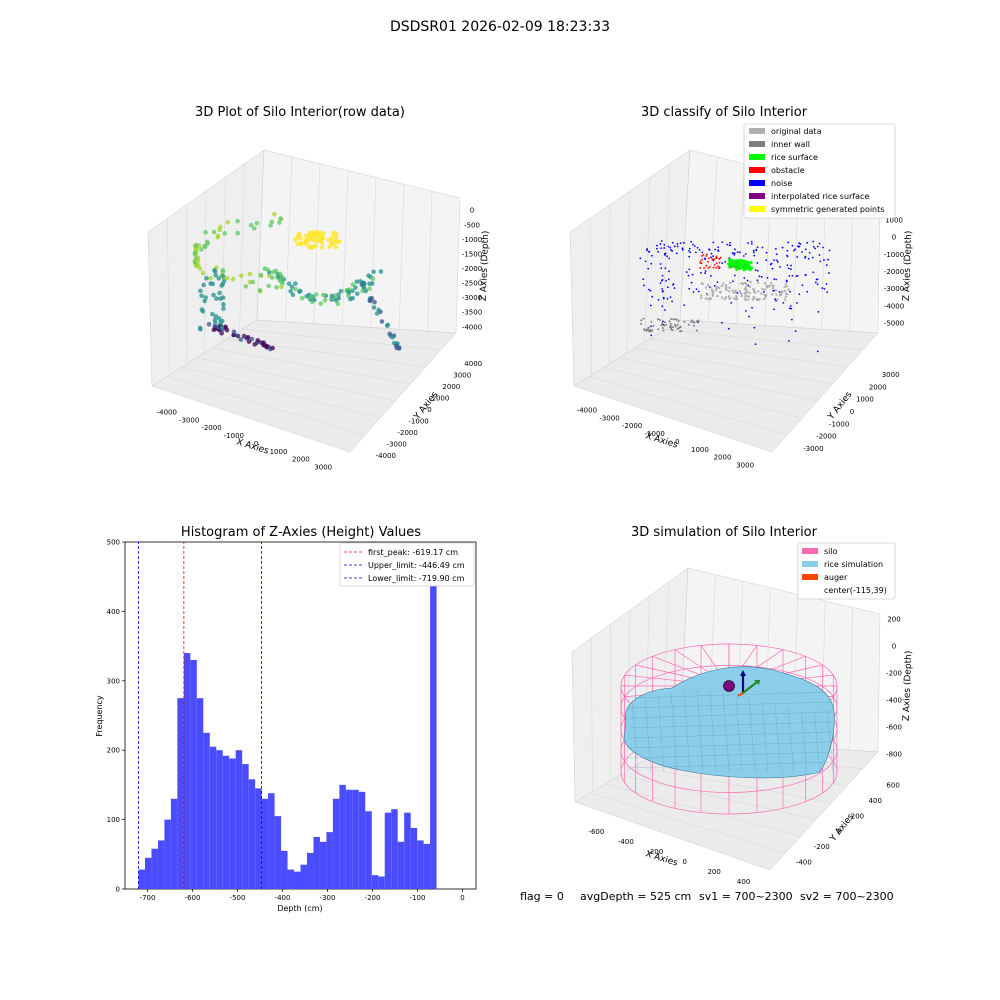 This screenshot has height=1000, width=1000. What do you see at coordinates (113, 681) in the screenshot?
I see `hist-y-tick: 300` at bounding box center [113, 681].